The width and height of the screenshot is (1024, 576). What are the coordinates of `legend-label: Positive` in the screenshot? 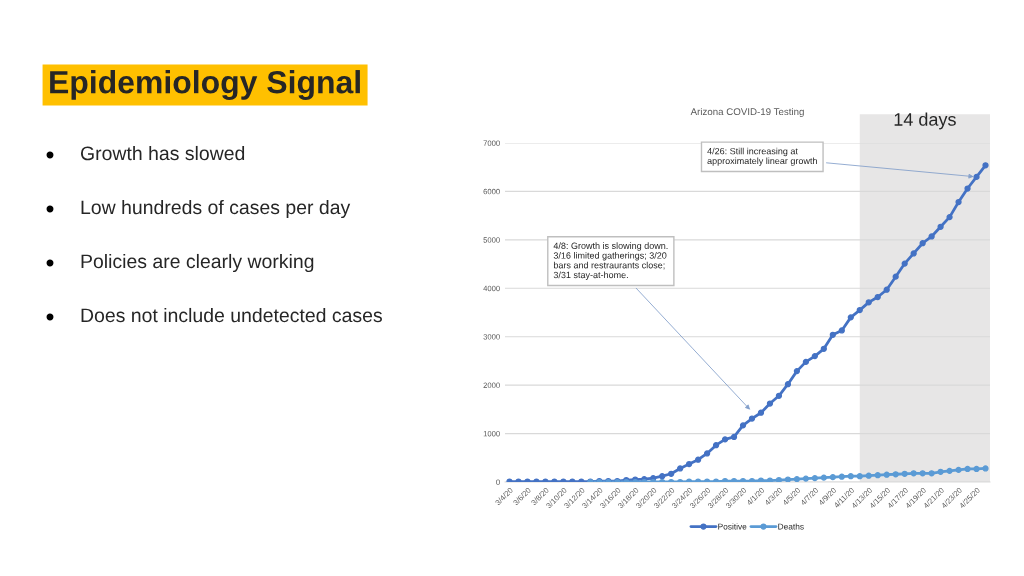 It's located at (732, 526).